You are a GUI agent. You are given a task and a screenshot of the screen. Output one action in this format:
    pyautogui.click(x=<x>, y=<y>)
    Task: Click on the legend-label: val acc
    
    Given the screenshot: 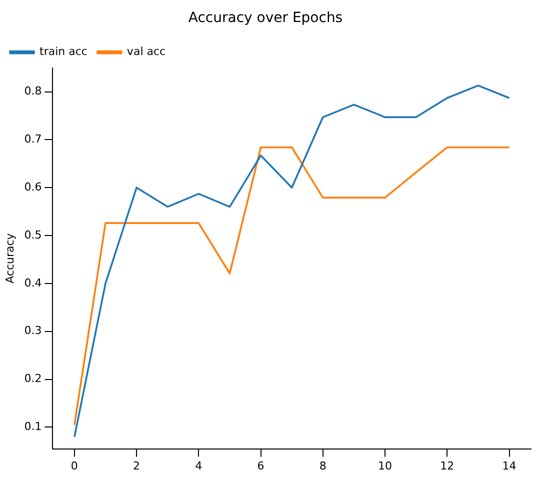 What is the action you would take?
    pyautogui.click(x=146, y=51)
    